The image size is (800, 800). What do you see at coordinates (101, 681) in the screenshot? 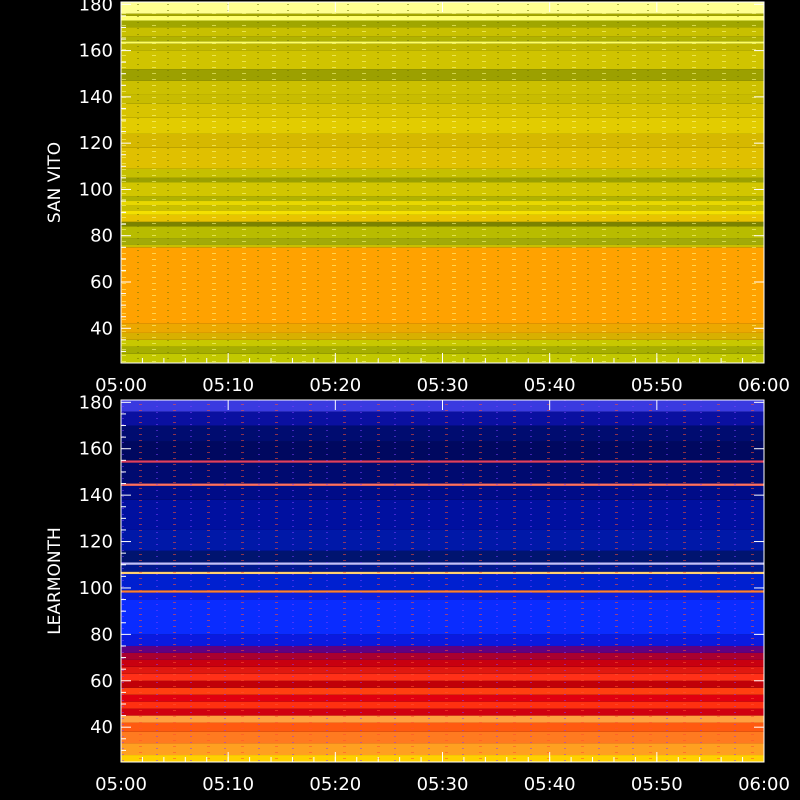
I see `y-tick-label-learmonth-1: 60` at bounding box center [101, 681].